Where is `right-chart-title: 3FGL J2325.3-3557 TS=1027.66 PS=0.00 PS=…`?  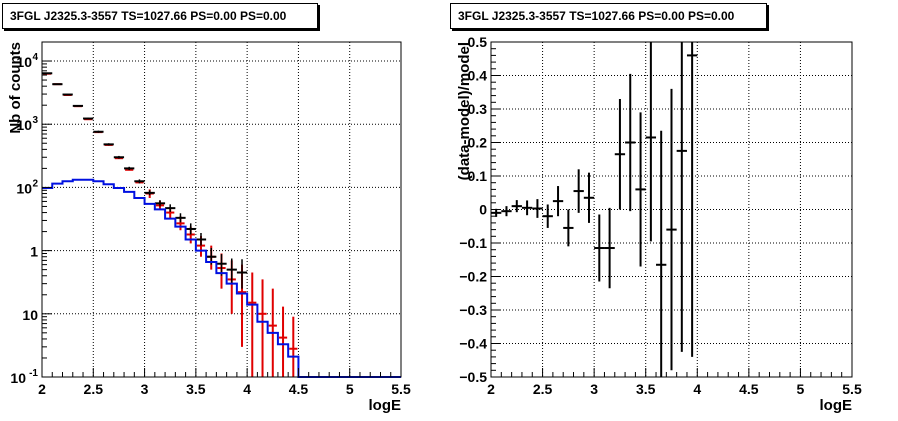
right-chart-title: 3FGL J2325.3-3557 TS=1027.66 PS=0.00 PS=… is located at coordinates (608, 16).